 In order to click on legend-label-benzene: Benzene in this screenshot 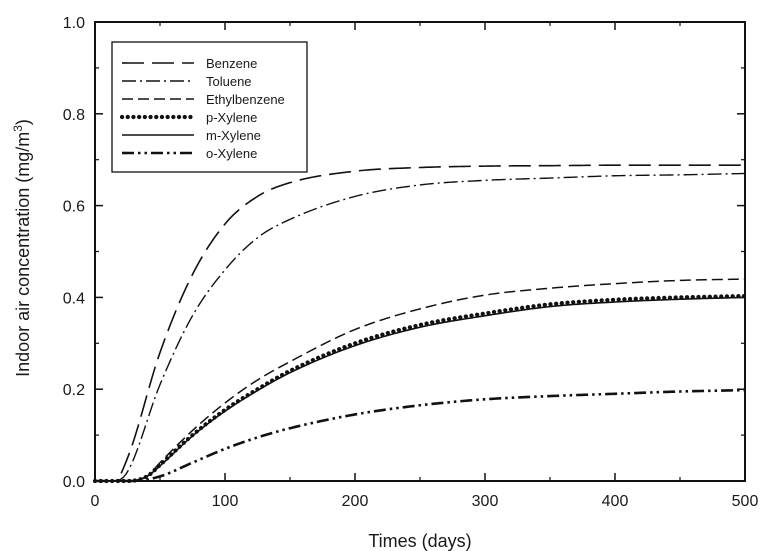, I will do `click(231, 63)`.